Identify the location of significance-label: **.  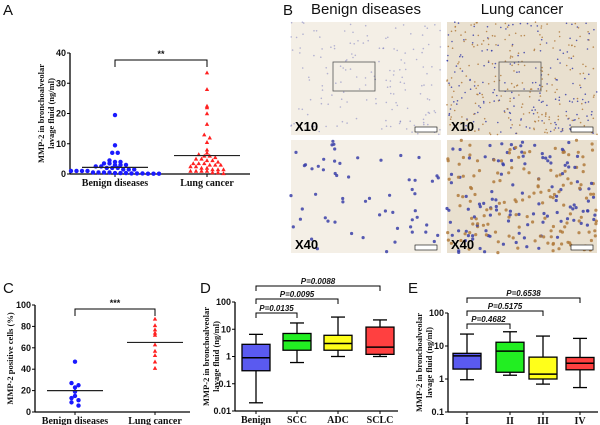
(161, 54).